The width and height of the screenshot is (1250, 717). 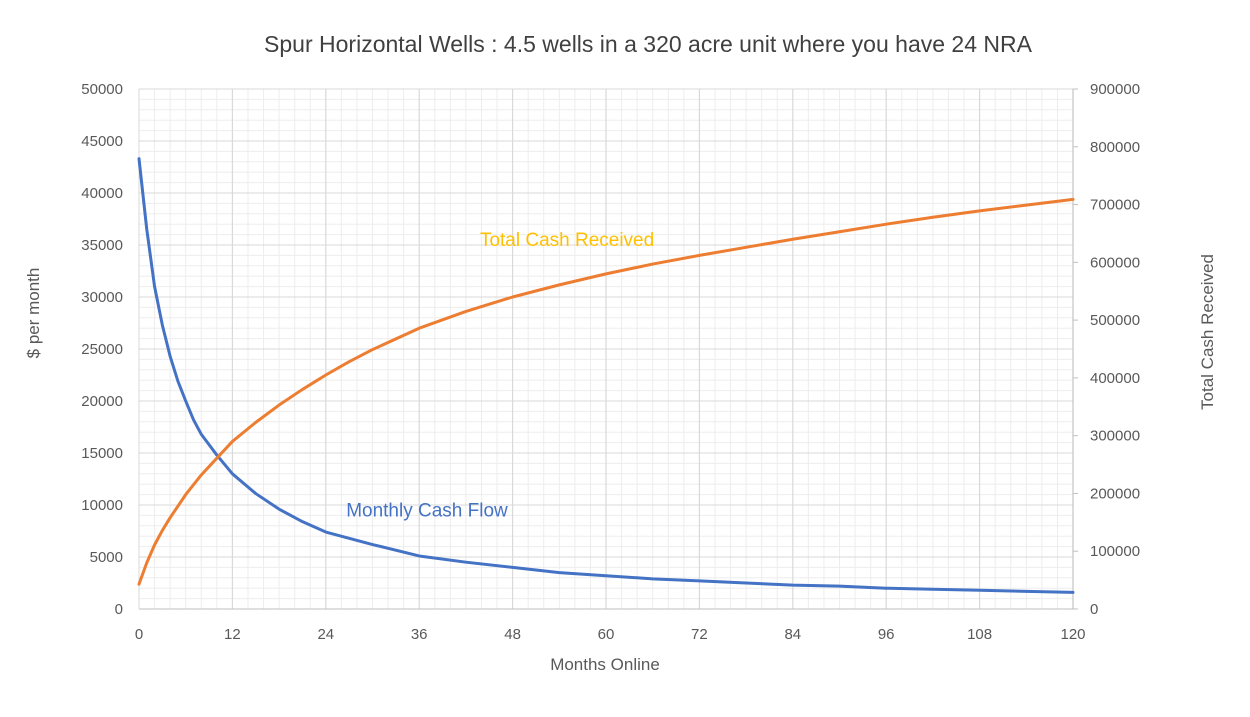 I want to click on x-tick-label: 12, so click(x=232, y=634).